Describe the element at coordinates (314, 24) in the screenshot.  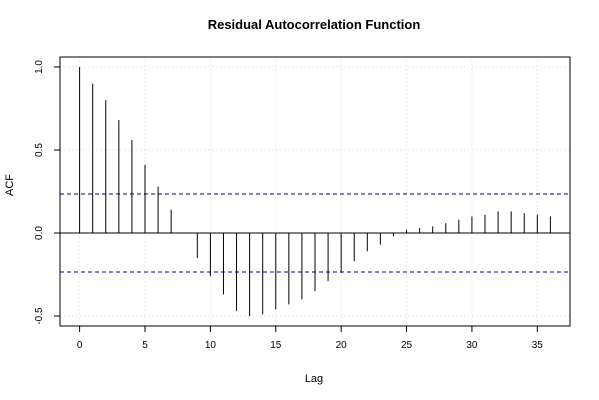
I see `chart-title: Residual Autocorrelation Function` at that location.